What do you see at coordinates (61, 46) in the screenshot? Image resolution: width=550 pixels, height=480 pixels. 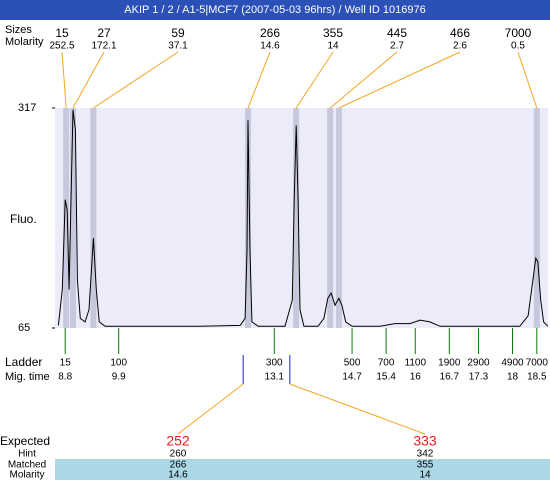 I see `peak-molarity: 252.5` at bounding box center [61, 46].